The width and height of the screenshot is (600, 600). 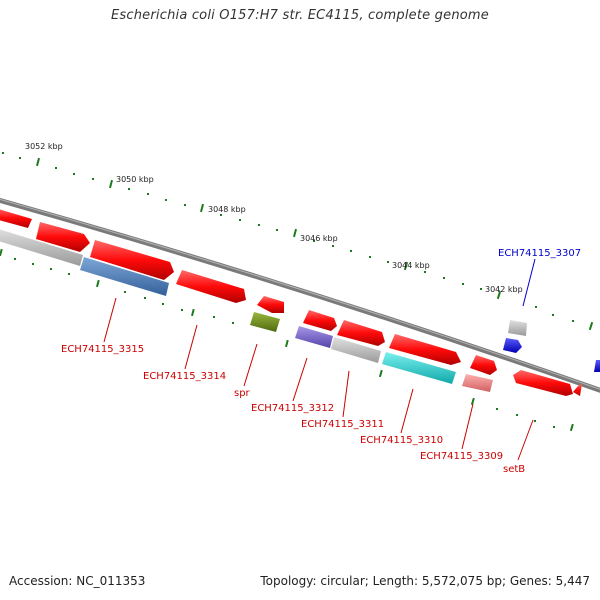 What do you see at coordinates (44, 146) in the screenshot?
I see `tick-label-3052: 3052 kbp` at bounding box center [44, 146].